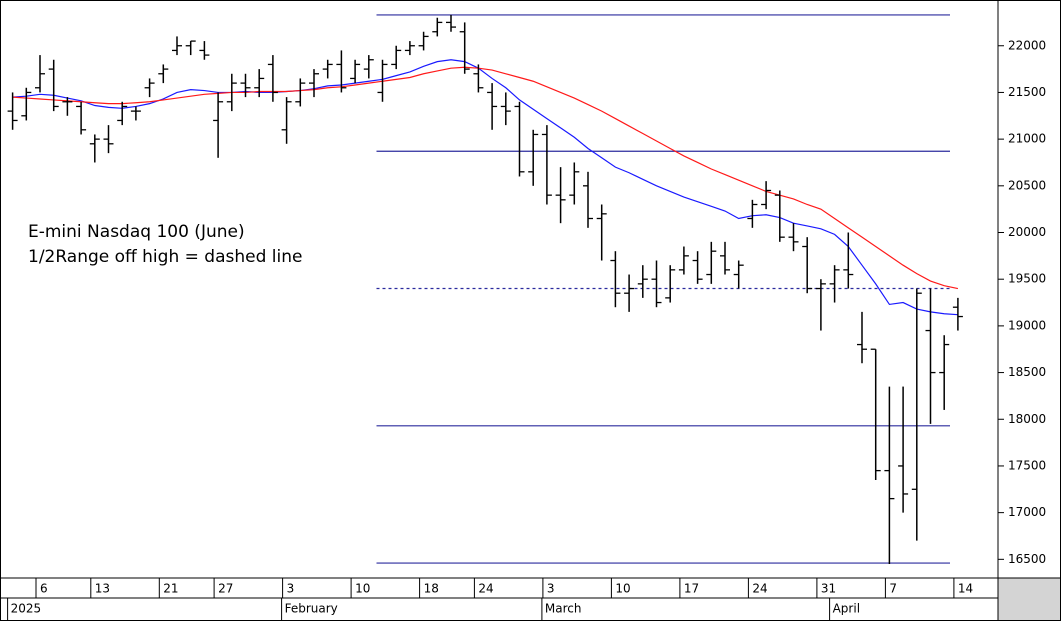 The height and width of the screenshot is (621, 1061). Describe the element at coordinates (1027, 279) in the screenshot. I see `y-tick-label: 19500` at that location.